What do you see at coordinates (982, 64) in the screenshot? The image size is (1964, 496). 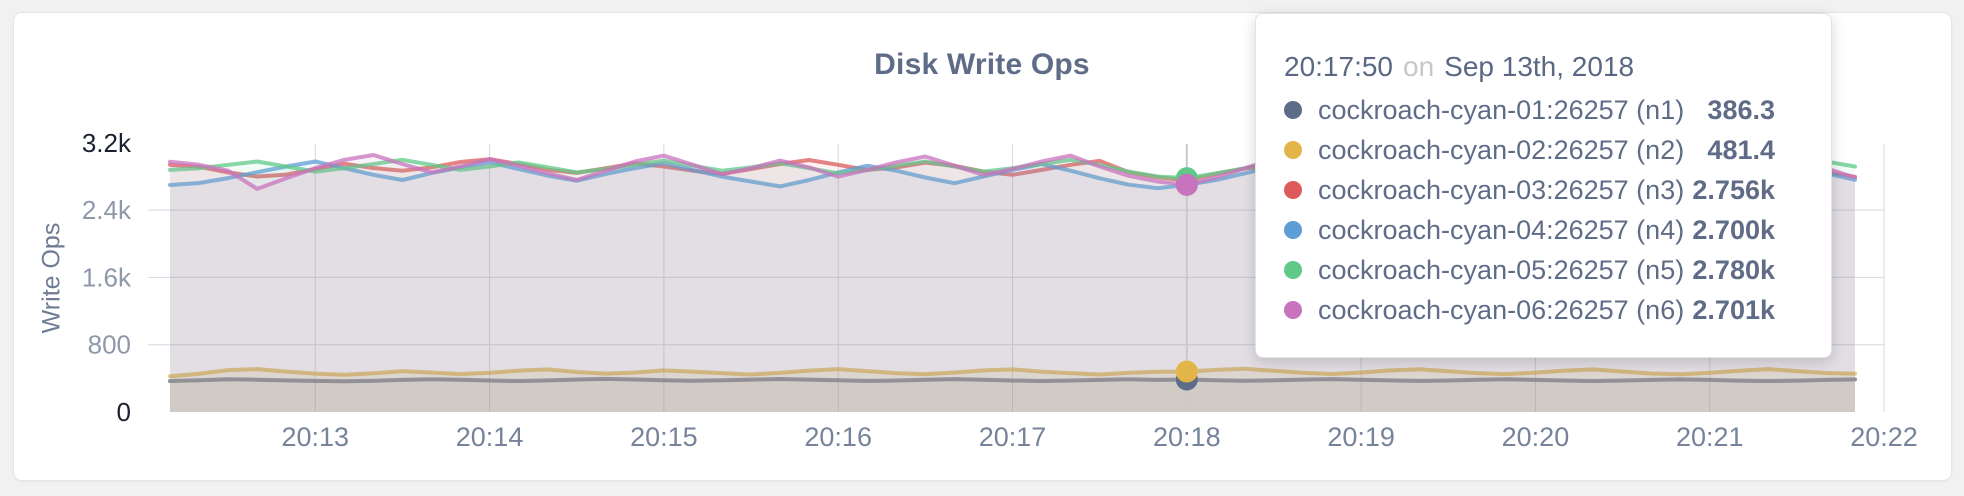 I see `chart-title: Disk Write Ops` at bounding box center [982, 64].